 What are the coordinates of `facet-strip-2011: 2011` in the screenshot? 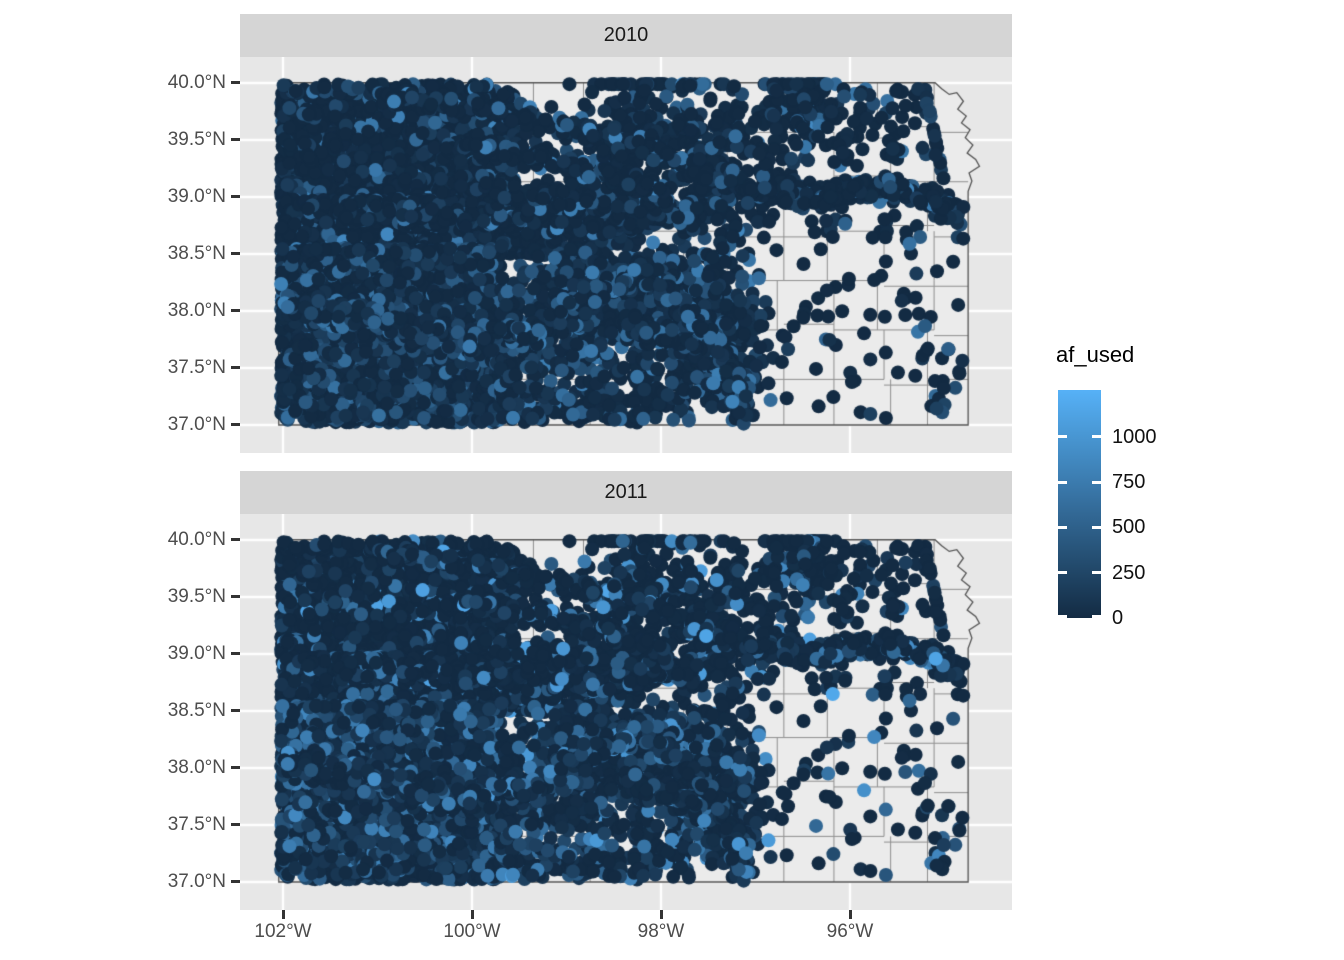 It's located at (626, 492).